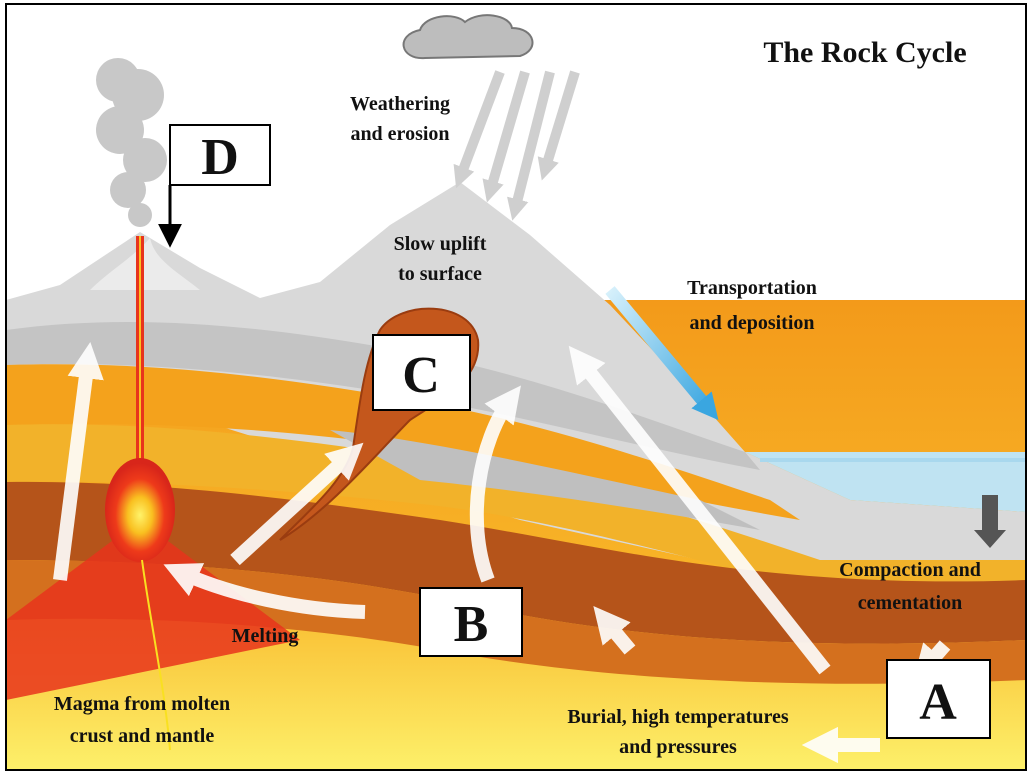  Describe the element at coordinates (315, 120) in the screenshot. I see `smoke-and-cloud` at that location.